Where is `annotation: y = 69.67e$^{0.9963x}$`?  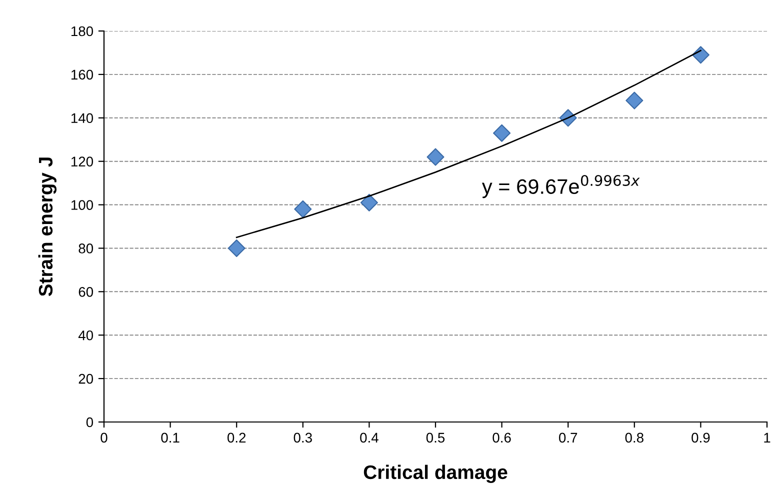
annotation: y = 69.67e$^{0.9963x}$ is located at coordinates (561, 186).